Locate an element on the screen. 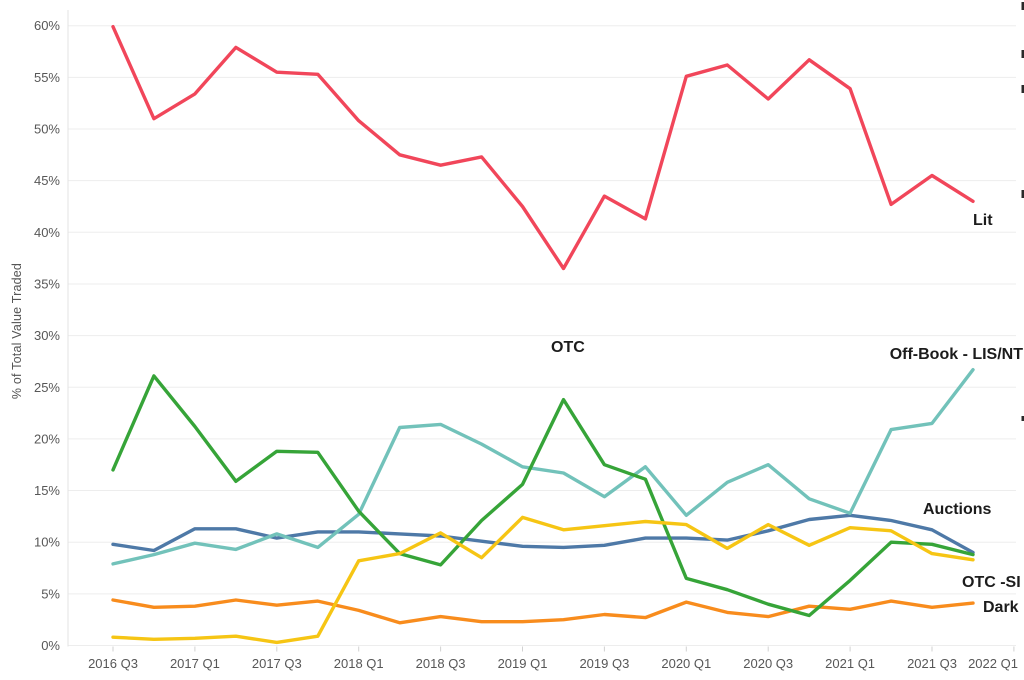  x-tick-label: 2021 Q3 is located at coordinates (932, 663).